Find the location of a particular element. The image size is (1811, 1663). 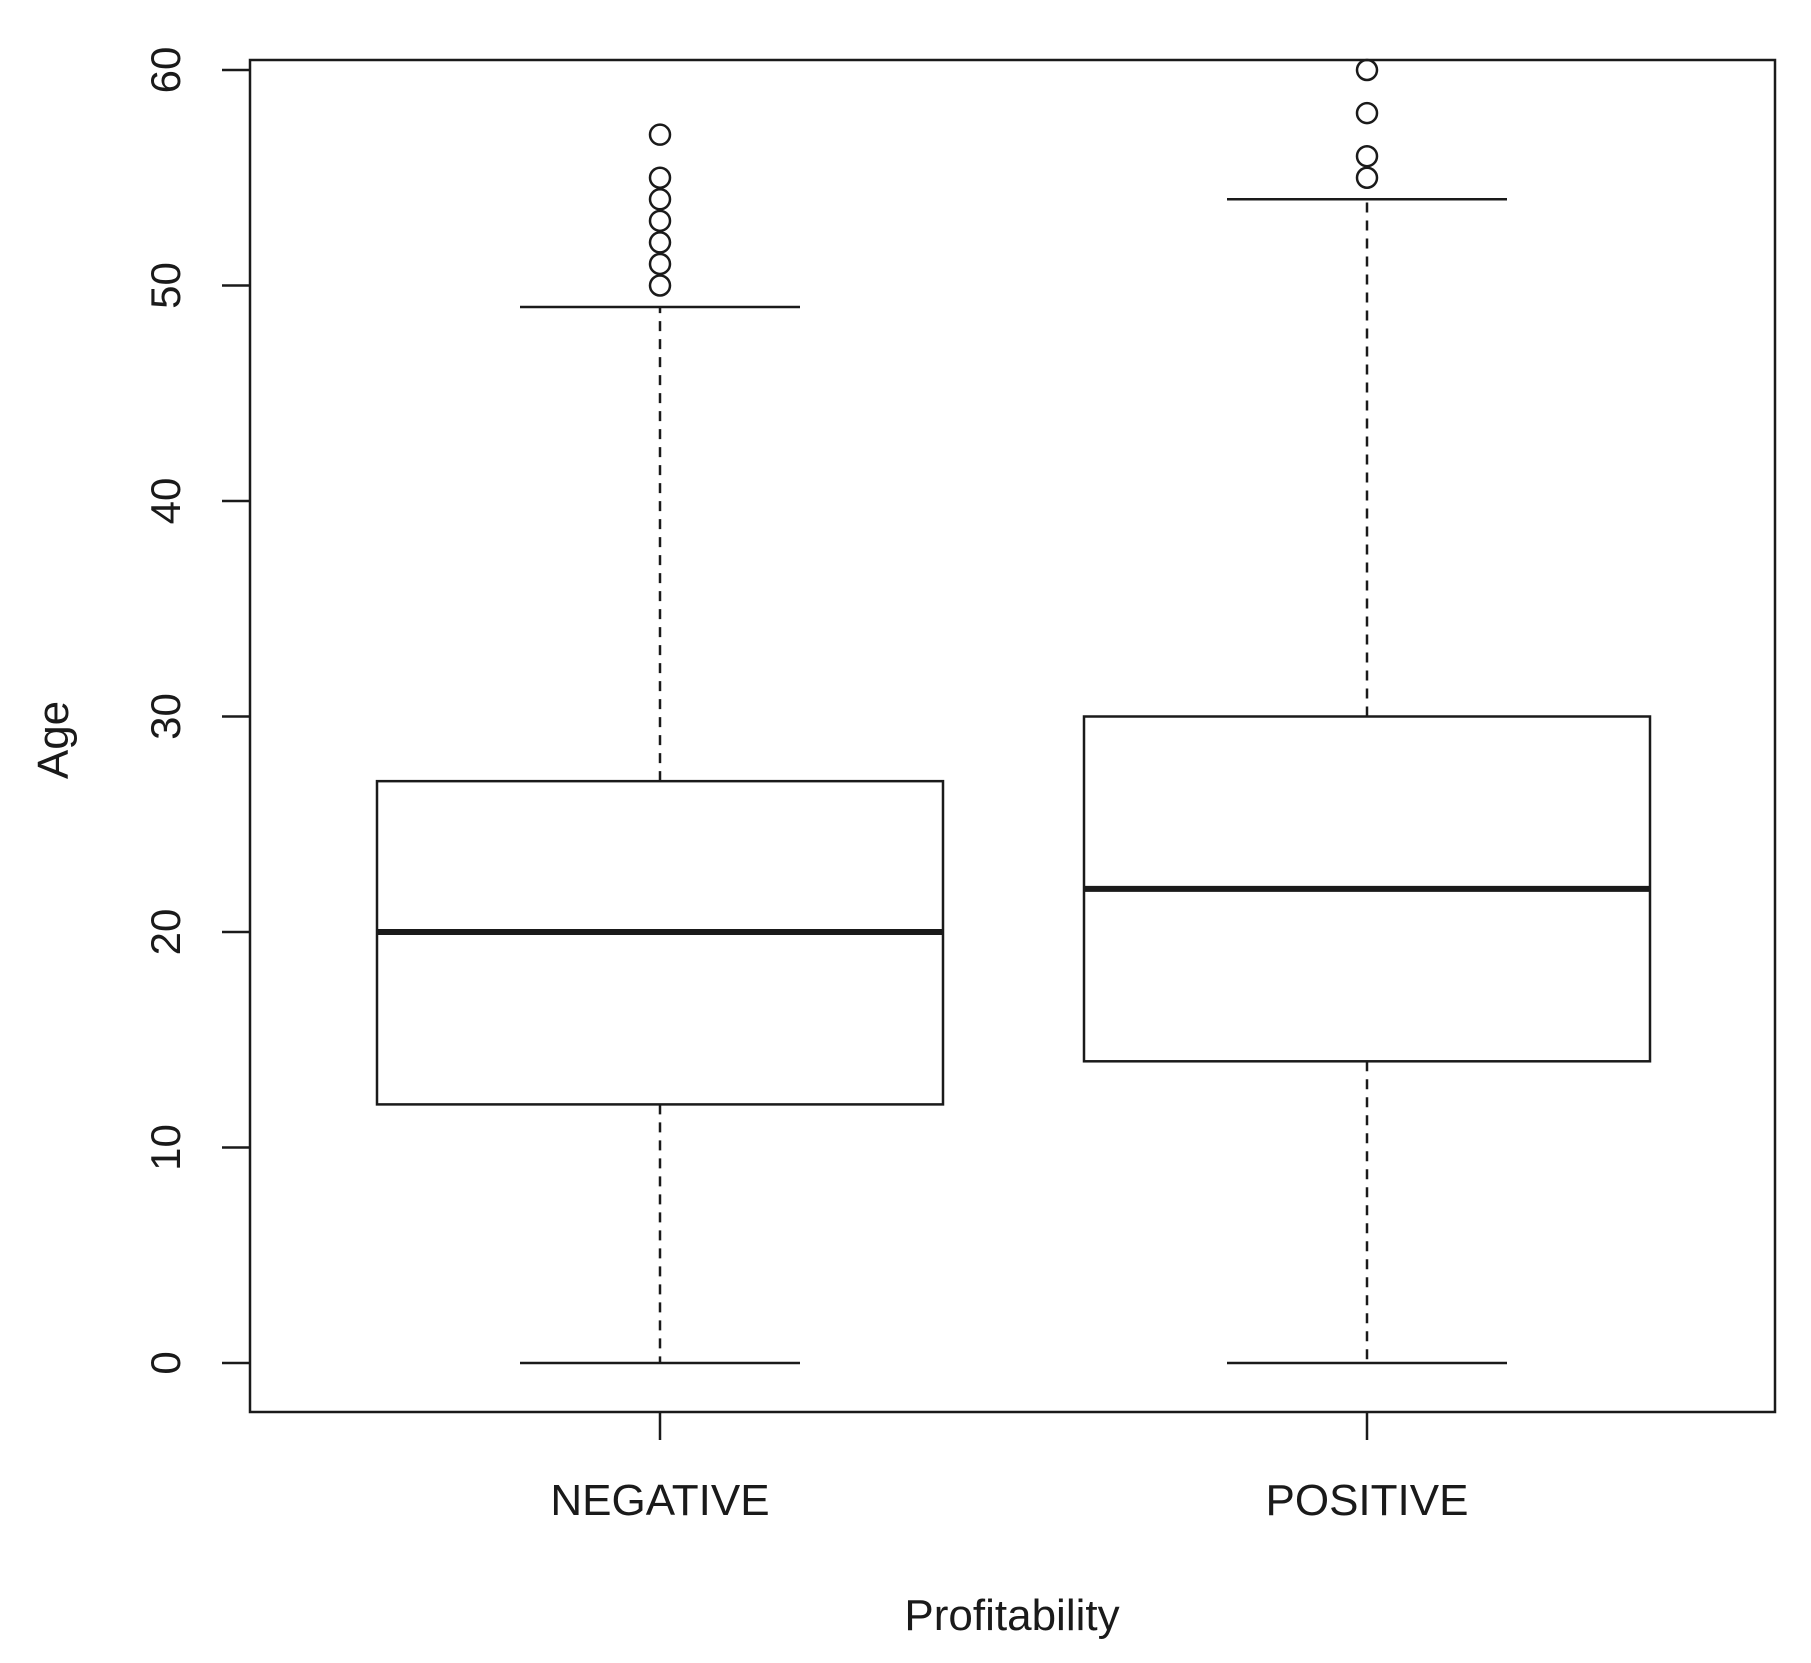

y-tick-label-10: 10 is located at coordinates (165, 1147).